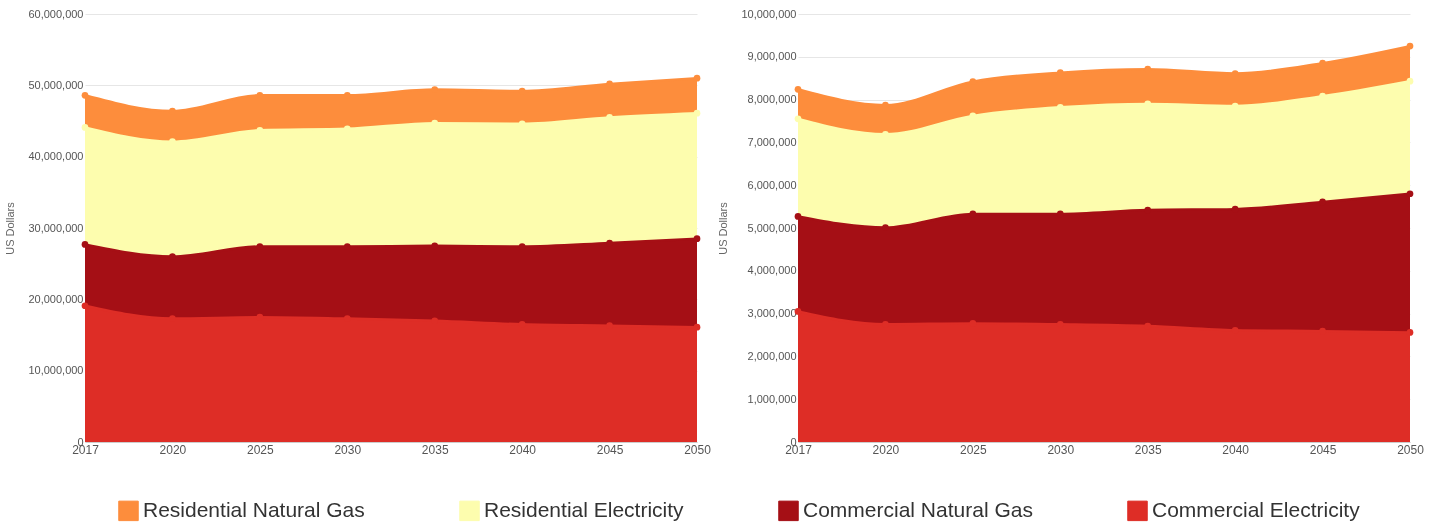  I want to click on legend-label: Residential Natural Gas, so click(254, 509).